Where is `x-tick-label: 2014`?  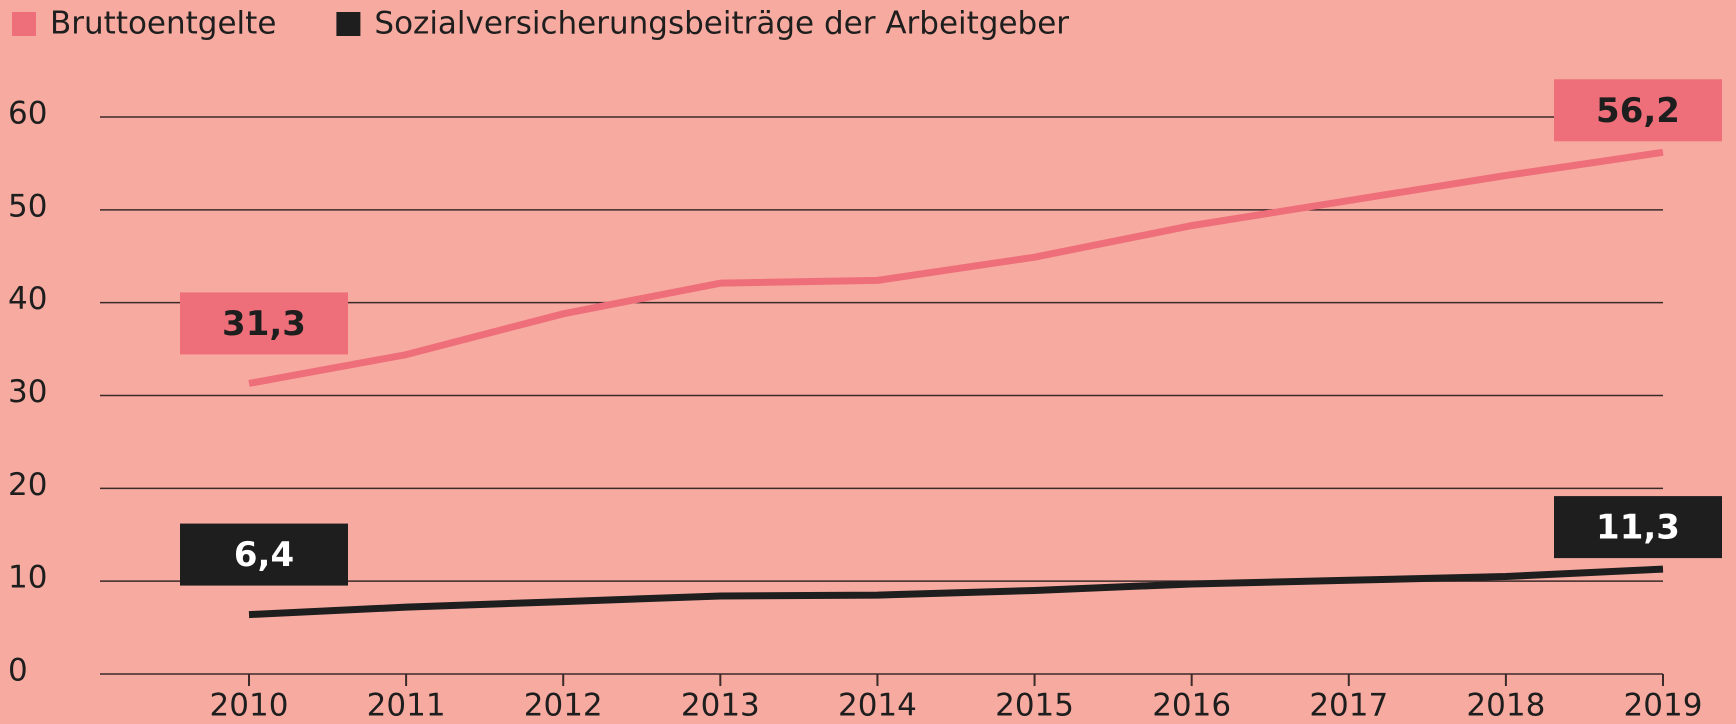 x-tick-label: 2014 is located at coordinates (877, 706).